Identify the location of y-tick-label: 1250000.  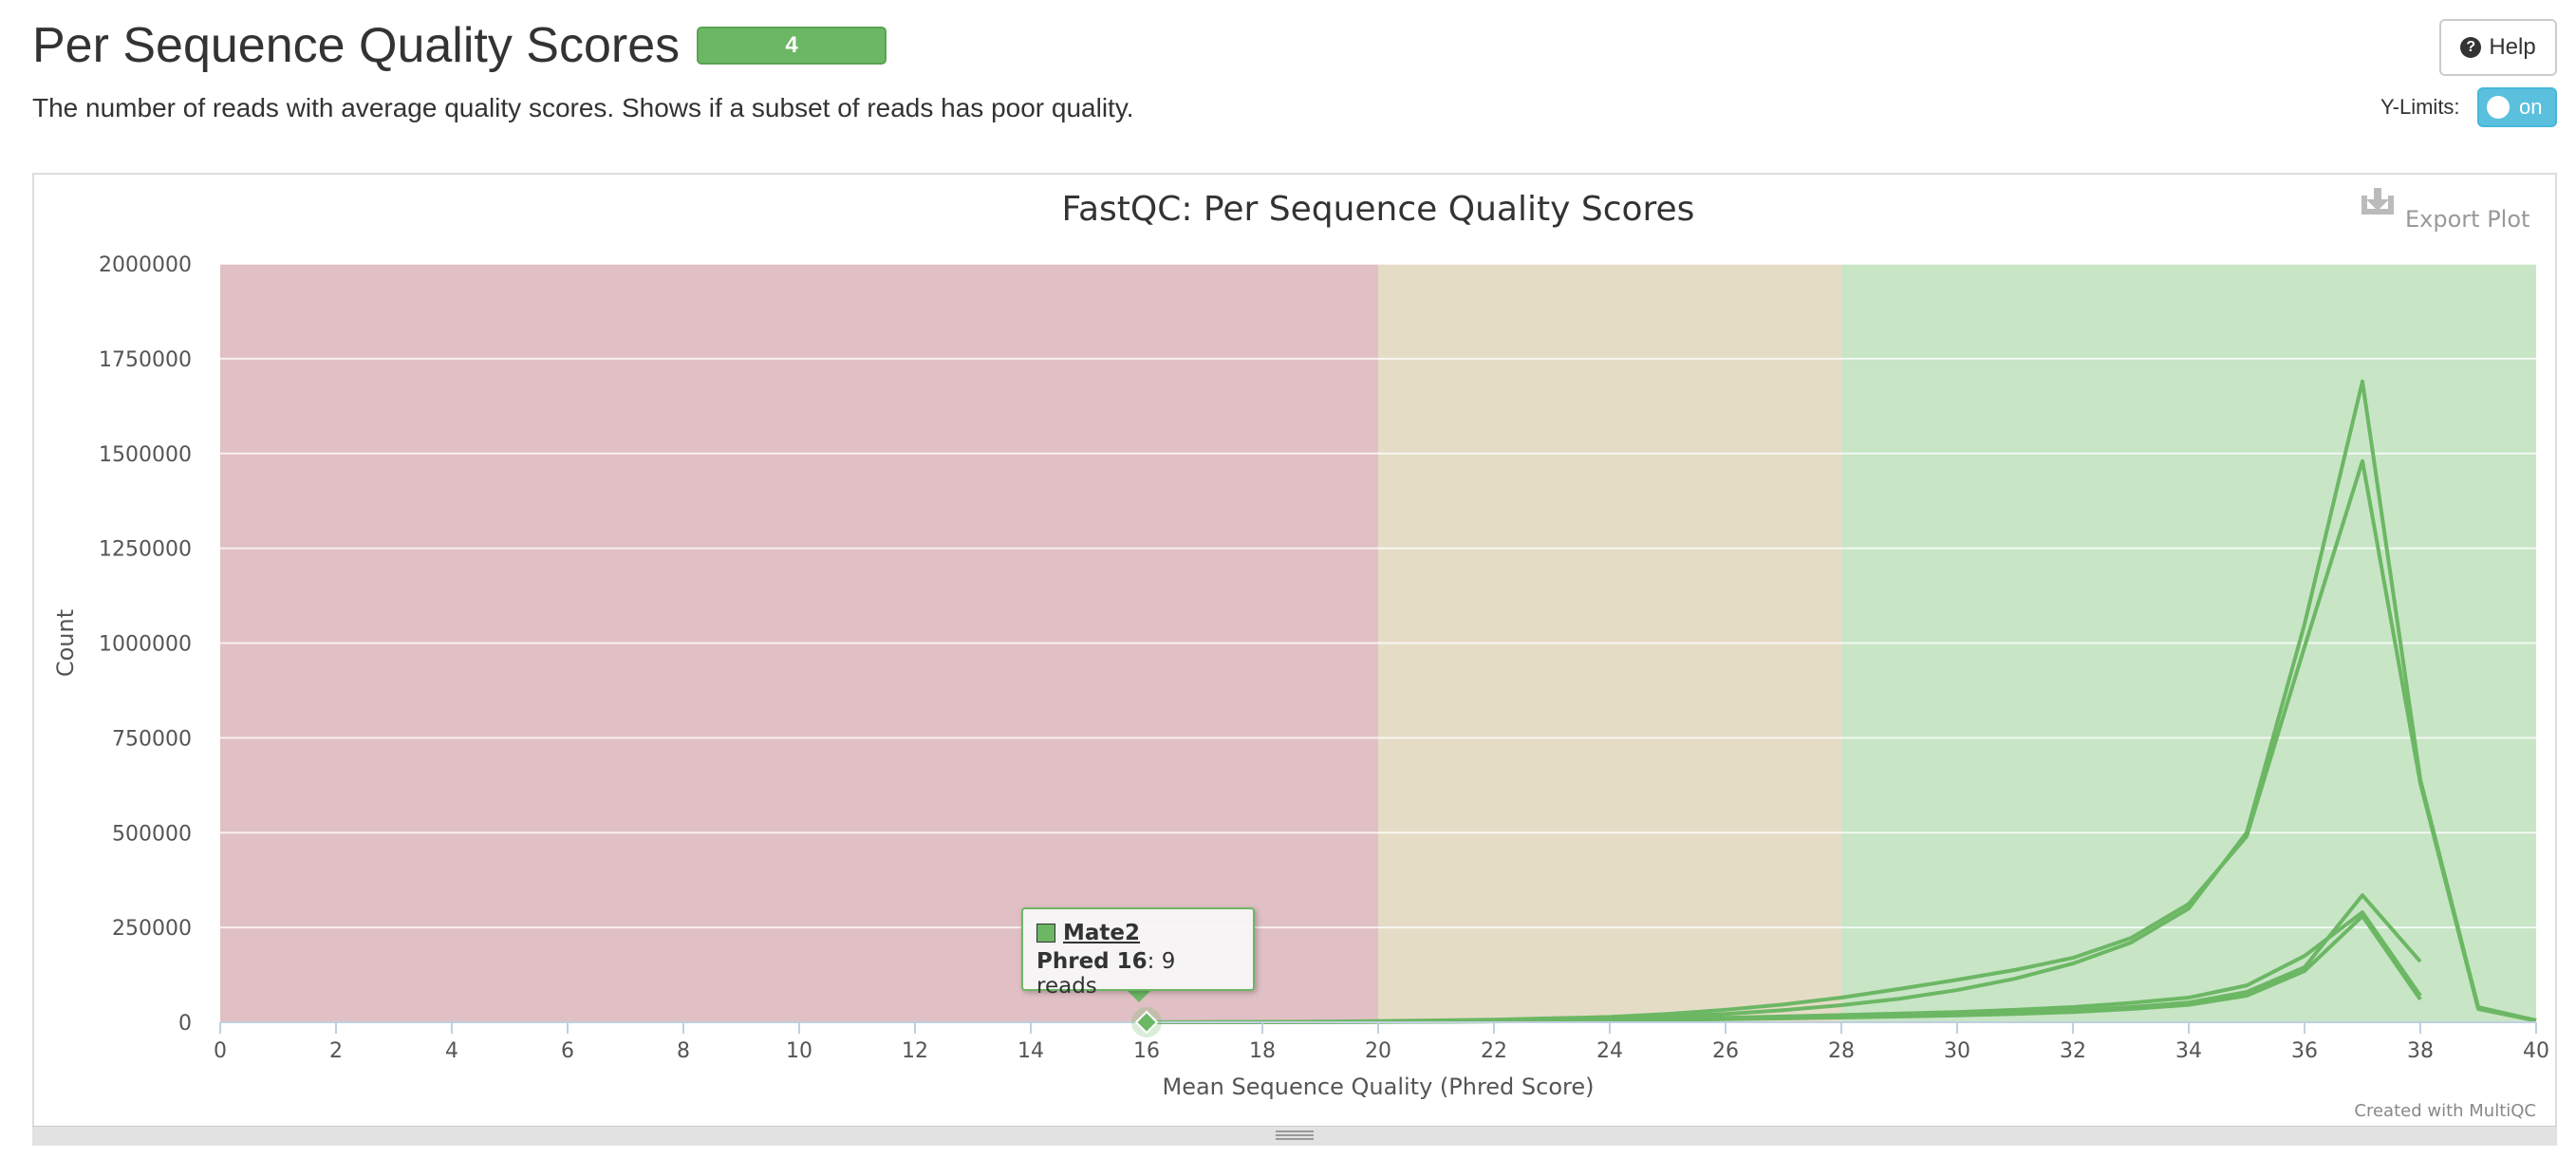
(145, 550).